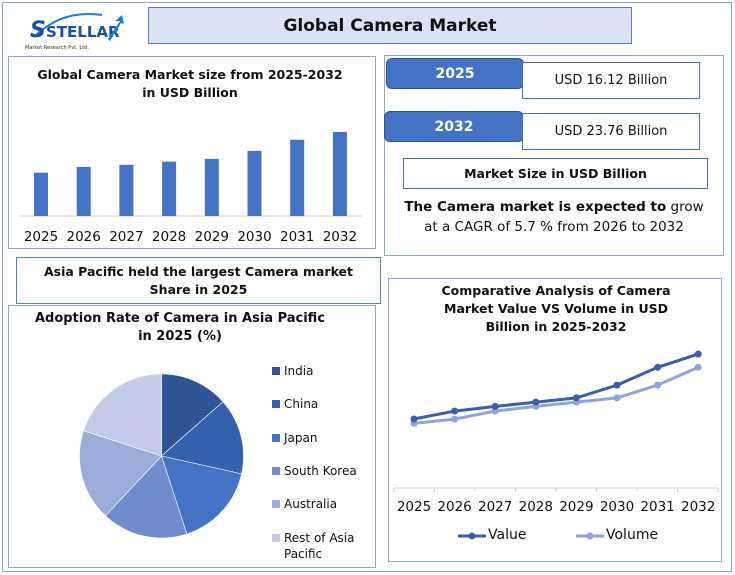 The width and height of the screenshot is (735, 575). I want to click on series-line-value, so click(556, 386).